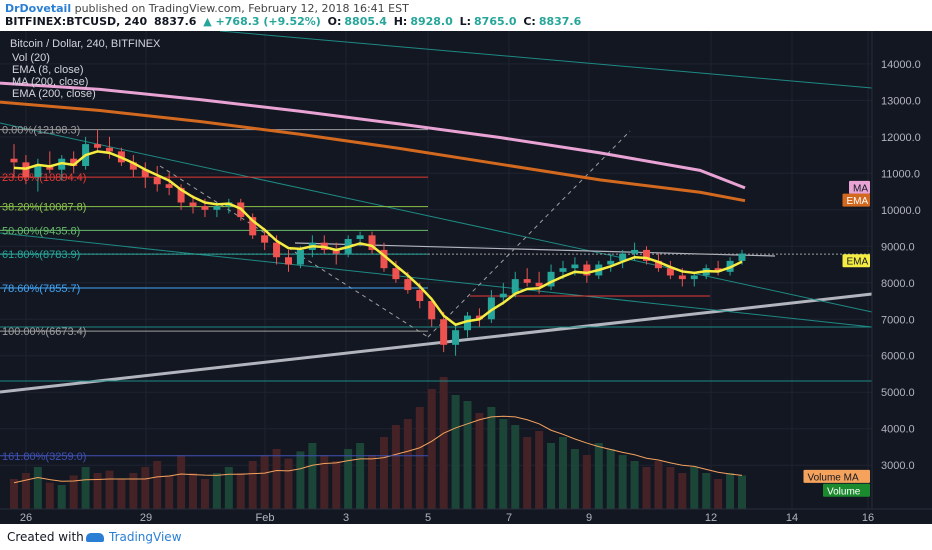 The height and width of the screenshot is (550, 932). Describe the element at coordinates (76, 21) in the screenshot. I see `symbol: BITFINEX:BTCUSD, 240` at that location.